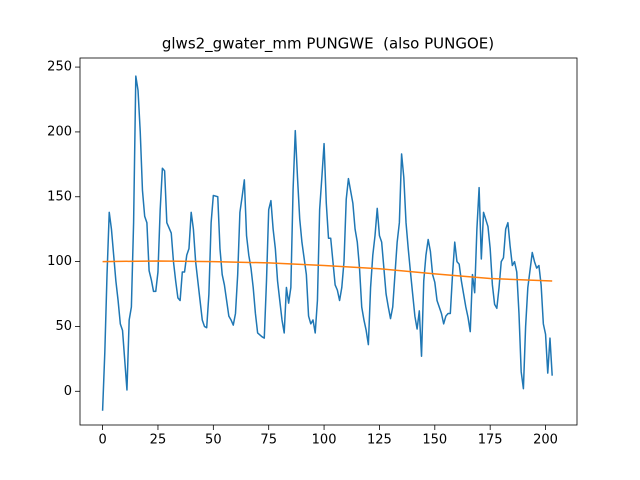  Describe the element at coordinates (59, 67) in the screenshot. I see `y-tick-label: 250` at that location.